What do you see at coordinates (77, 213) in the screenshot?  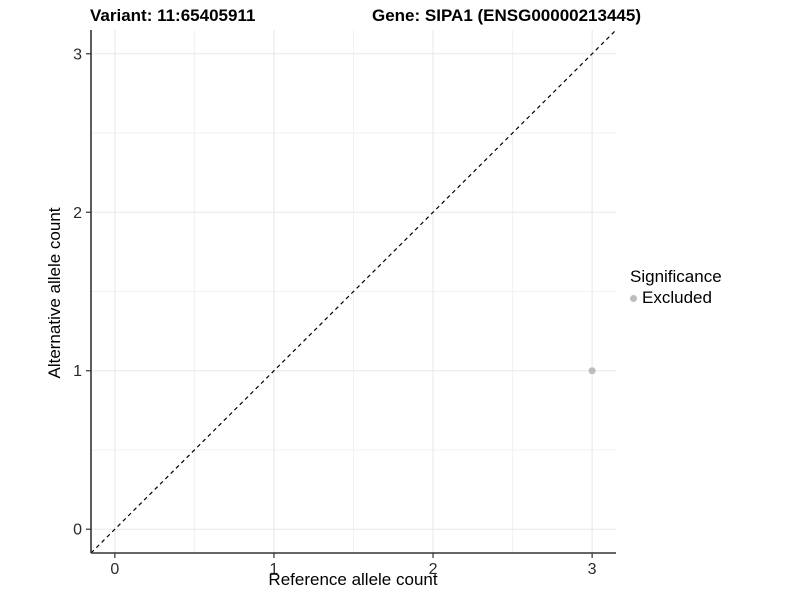 I see `y-tick-label: 2` at bounding box center [77, 213].